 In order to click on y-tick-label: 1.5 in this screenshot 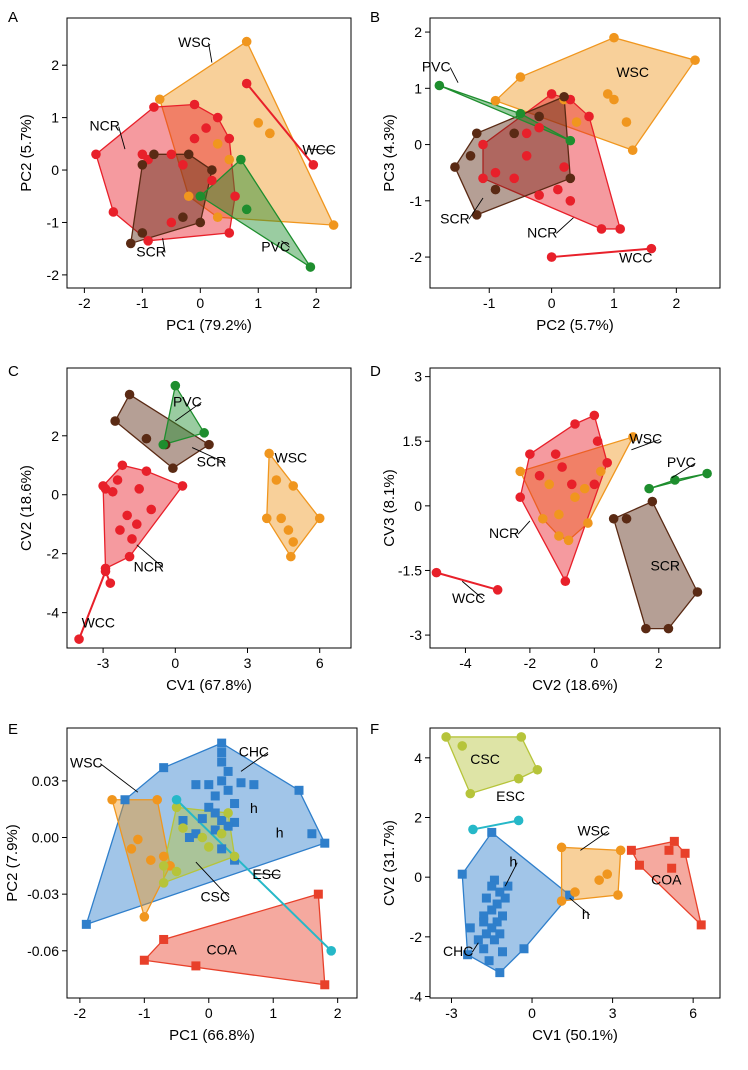, I will do `click(413, 441)`.